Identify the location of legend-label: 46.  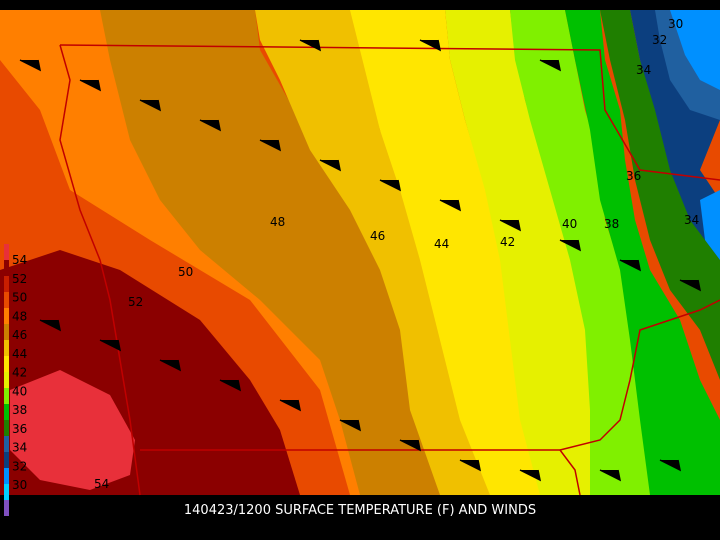
(19, 335).